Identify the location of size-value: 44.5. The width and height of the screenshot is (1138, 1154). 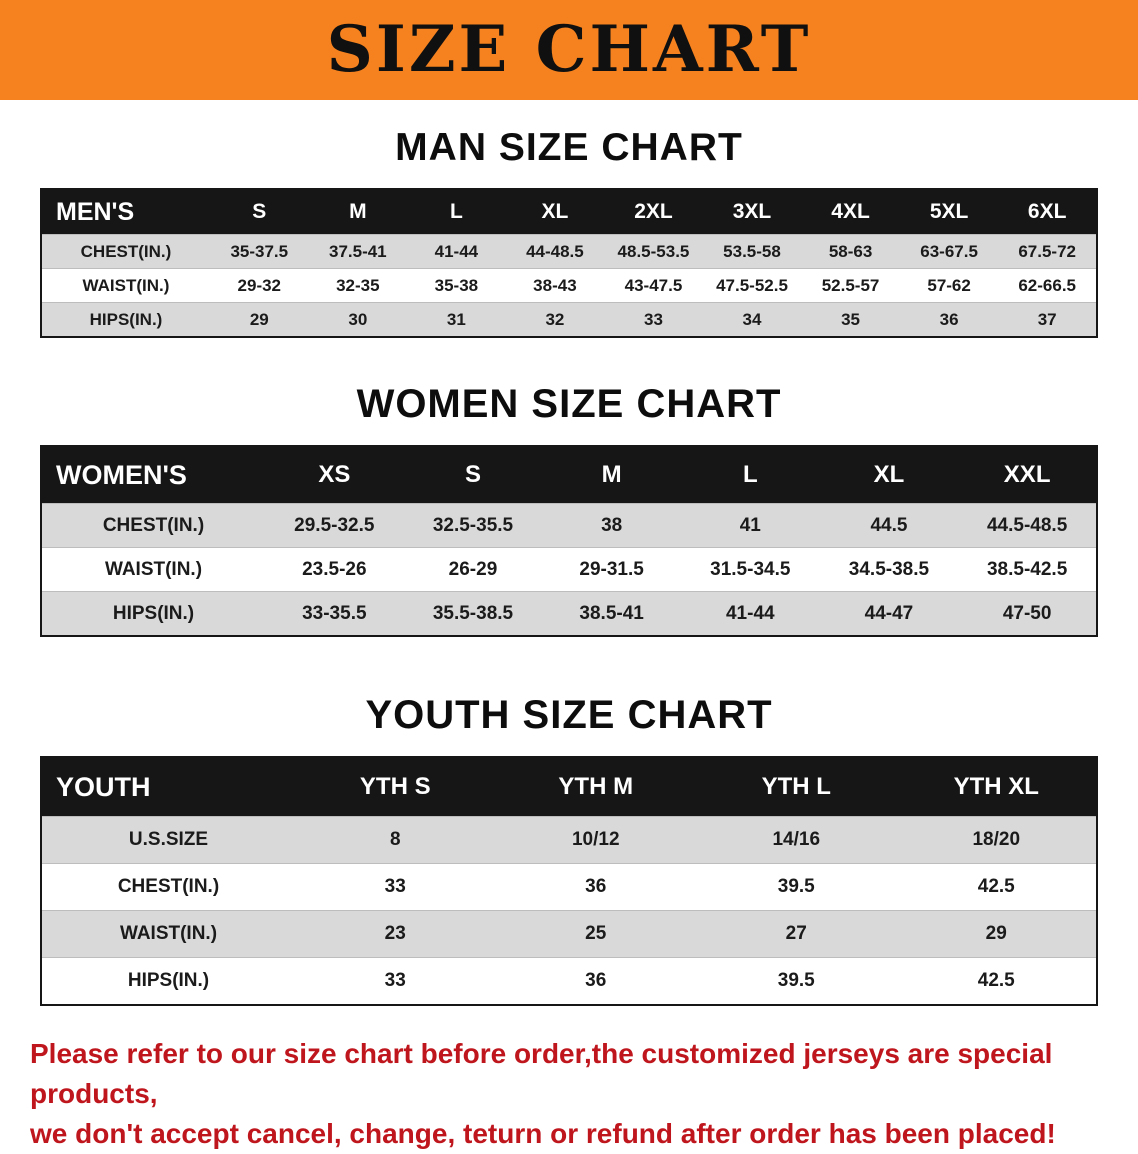
(889, 525).